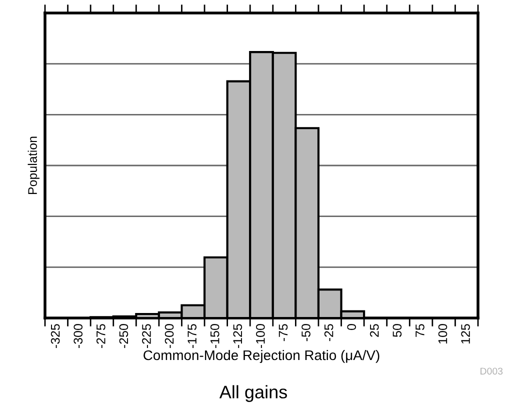 The width and height of the screenshot is (507, 414). Describe the element at coordinates (283, 333) in the screenshot. I see `x-tick-label: -75` at that location.